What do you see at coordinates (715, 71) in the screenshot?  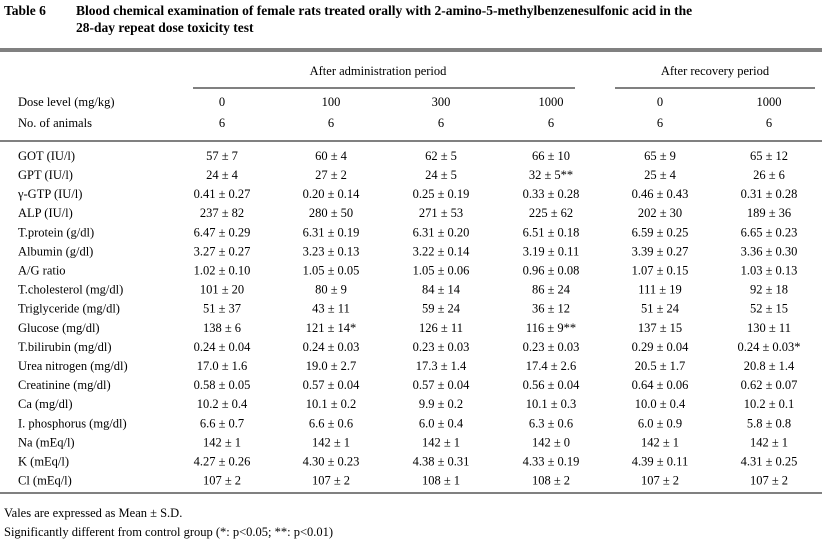 I see `group-header: After recovery period` at bounding box center [715, 71].